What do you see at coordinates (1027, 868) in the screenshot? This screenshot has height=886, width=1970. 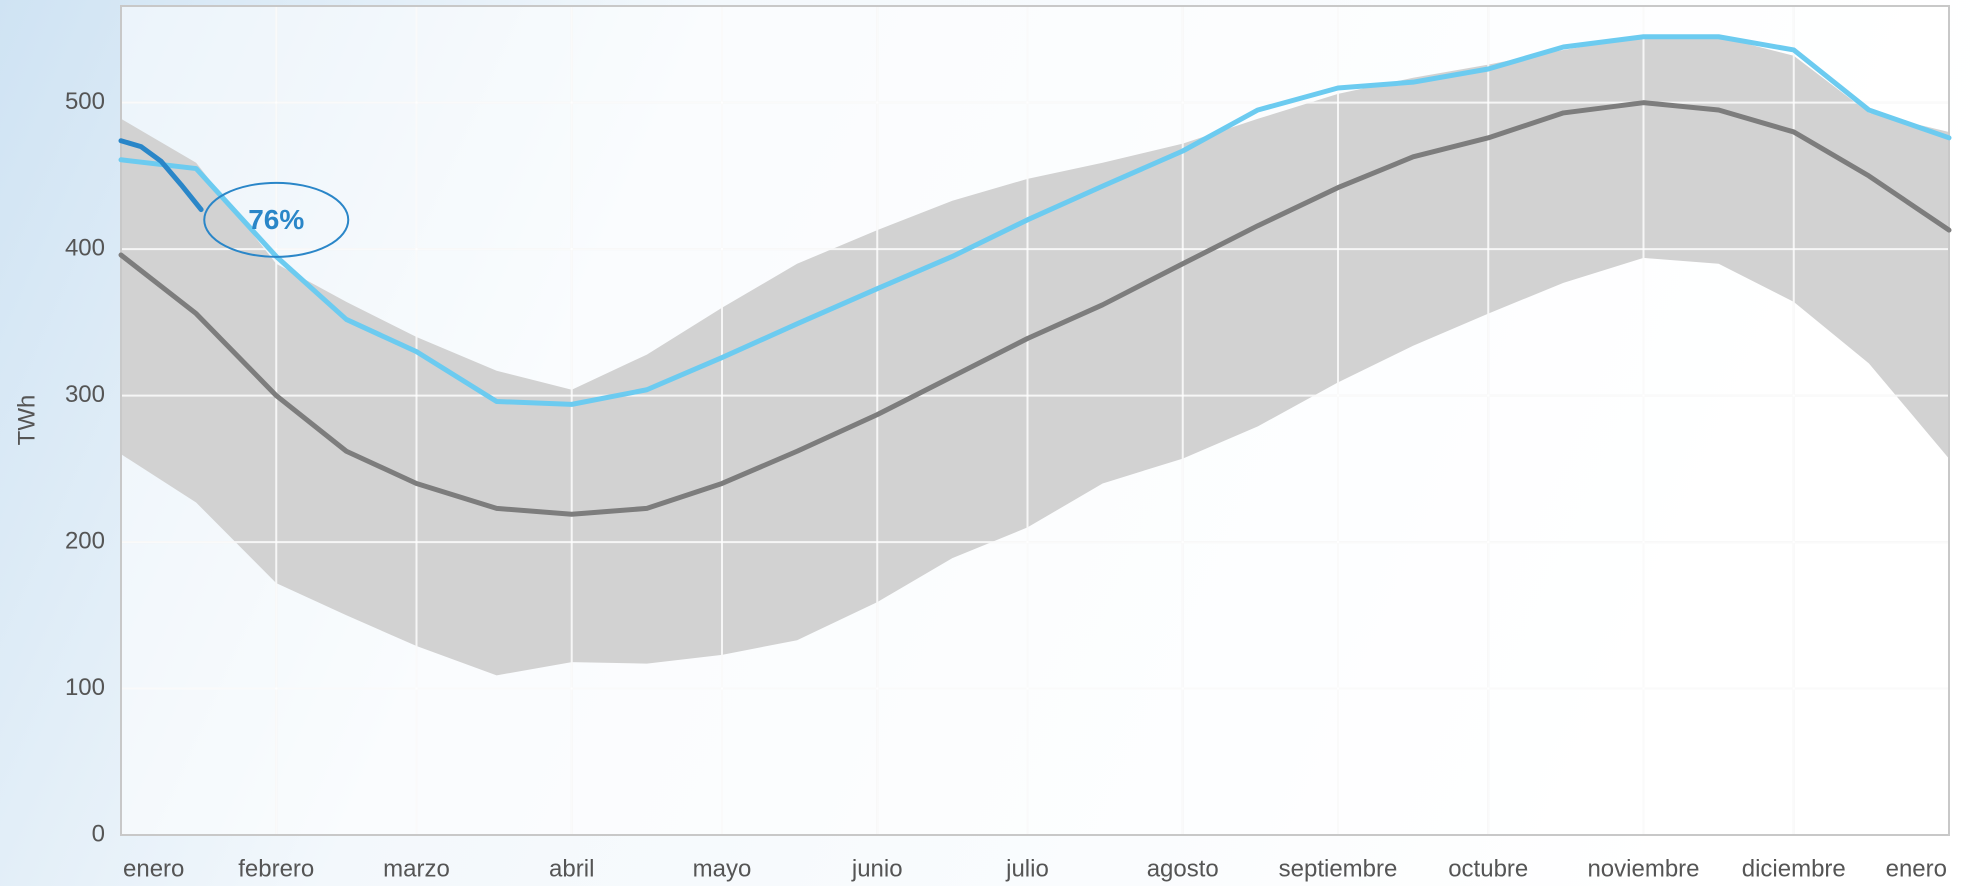 I see `x-tick-label: julio` at bounding box center [1027, 868].